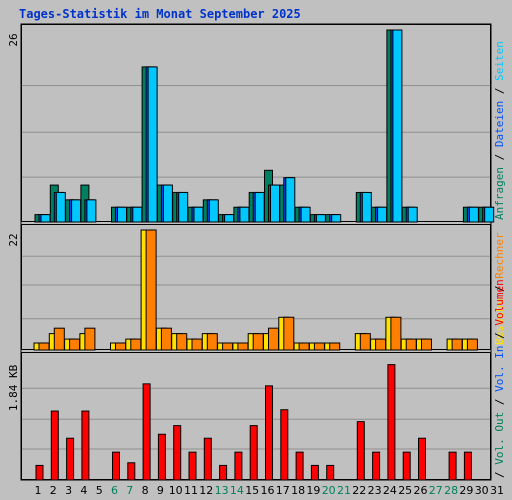 This screenshot has width=512, height=500. What do you see at coordinates (222, 490) in the screenshot?
I see `x-tick-label: 13` at bounding box center [222, 490].